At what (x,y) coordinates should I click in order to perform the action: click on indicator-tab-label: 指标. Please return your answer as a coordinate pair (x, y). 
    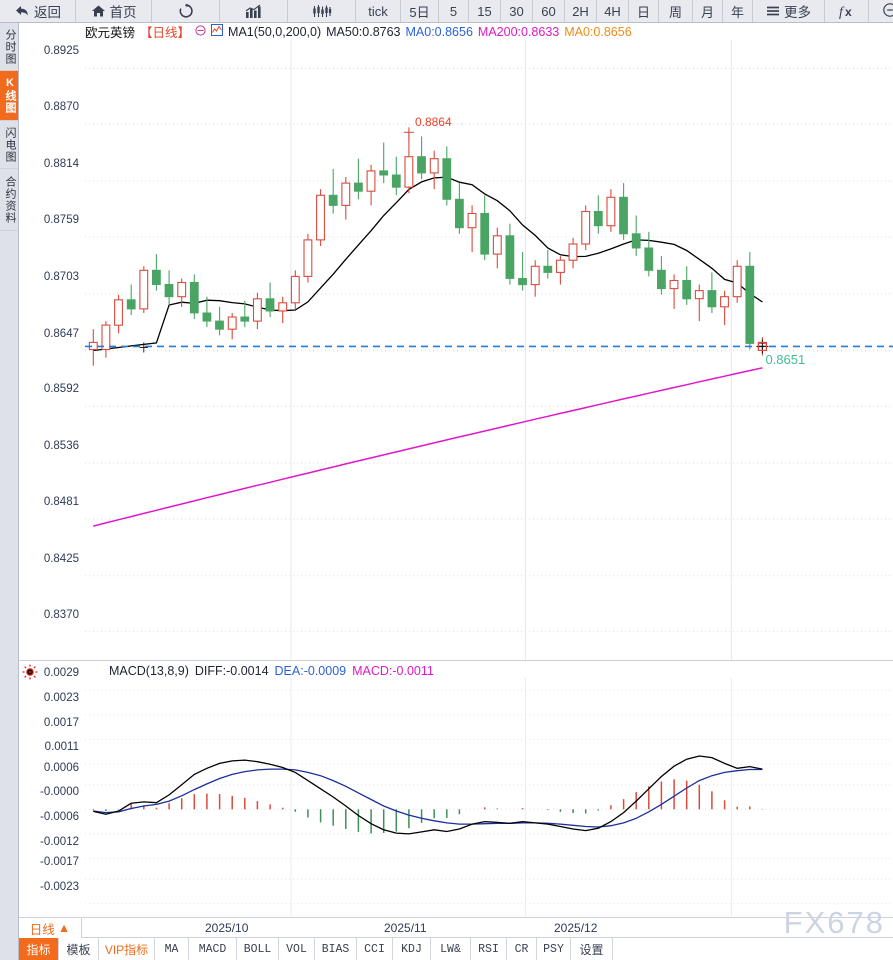
    Looking at the image, I should click on (38, 949).